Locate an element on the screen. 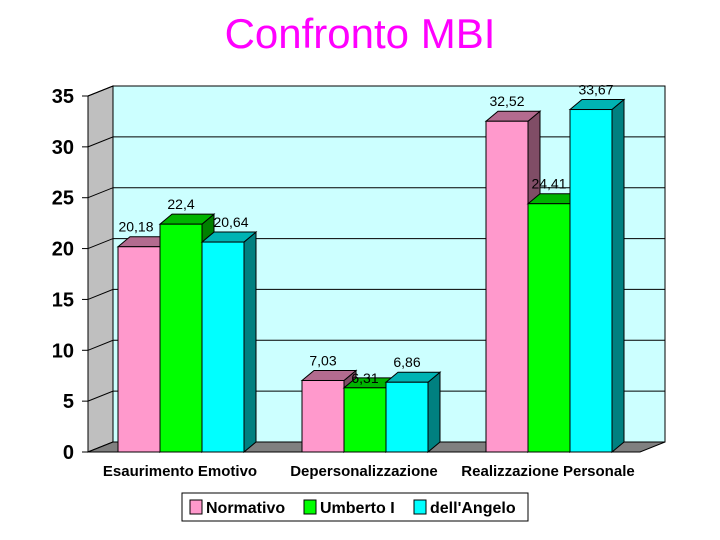  data-label: 22,4 is located at coordinates (180, 204).